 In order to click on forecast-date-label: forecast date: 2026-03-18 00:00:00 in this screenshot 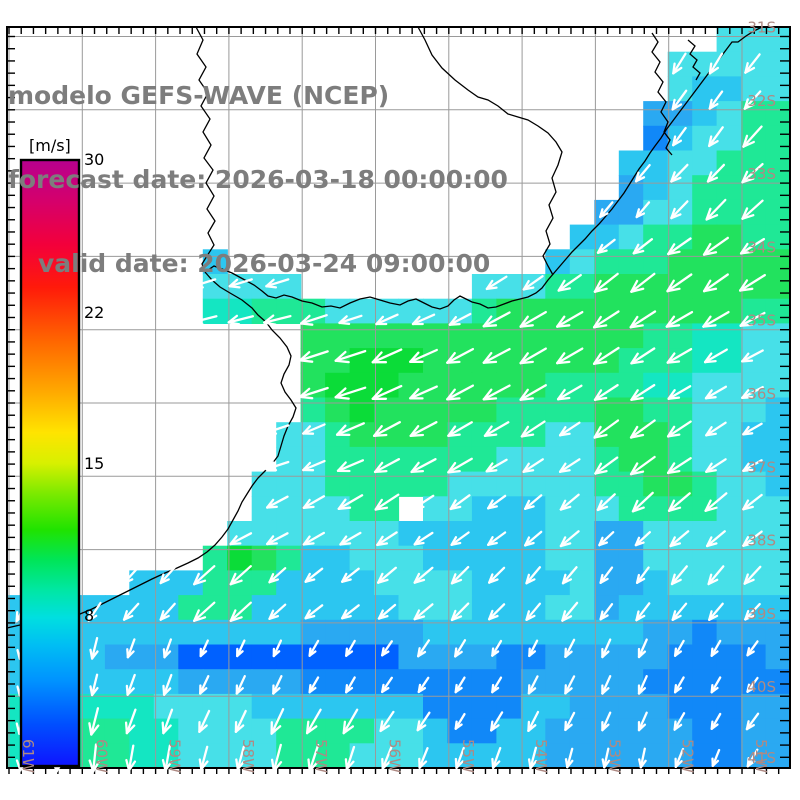, I will do `click(258, 179)`.